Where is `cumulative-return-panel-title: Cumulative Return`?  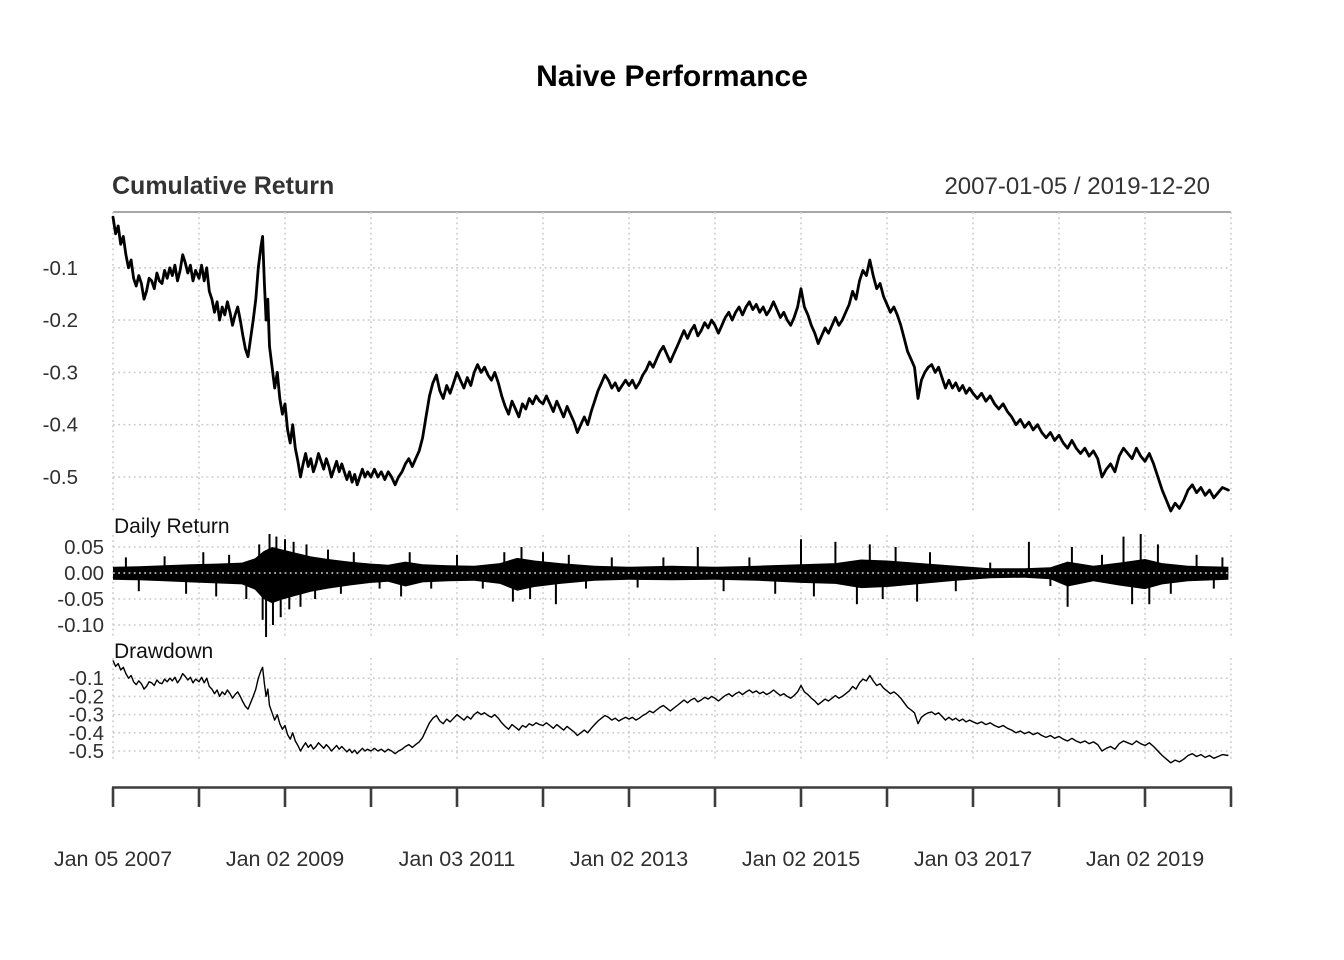 cumulative-return-panel-title: Cumulative Return is located at coordinates (223, 186).